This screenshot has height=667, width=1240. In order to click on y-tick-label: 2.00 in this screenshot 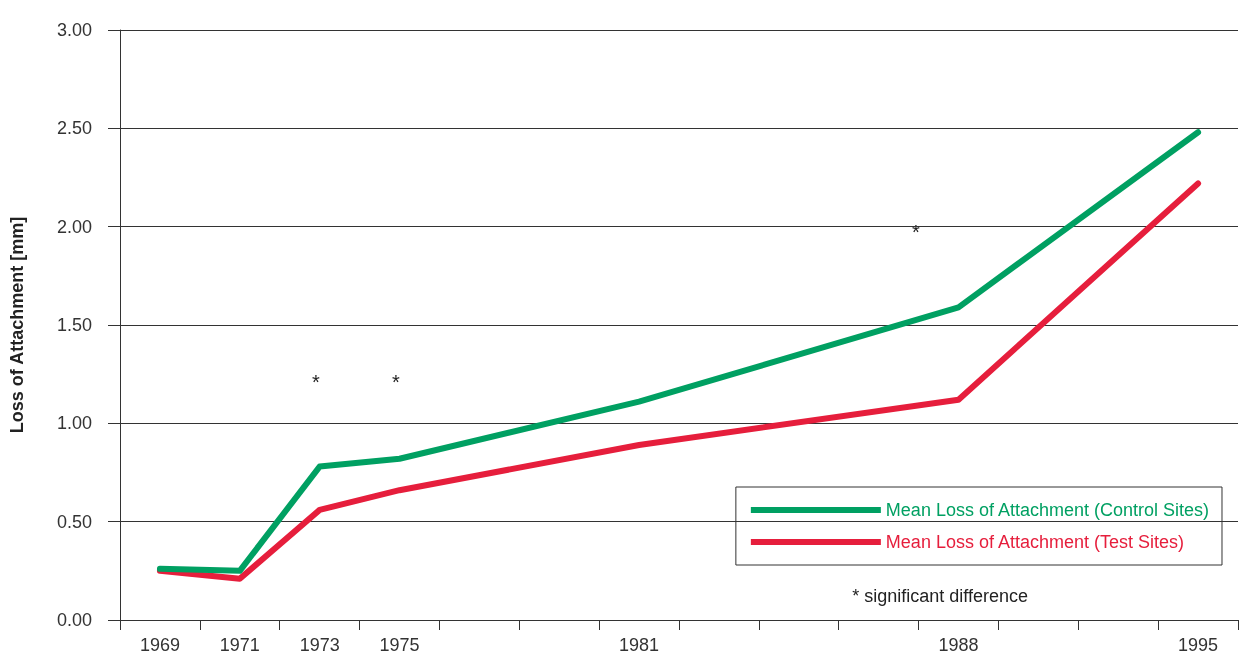, I will do `click(74, 226)`.